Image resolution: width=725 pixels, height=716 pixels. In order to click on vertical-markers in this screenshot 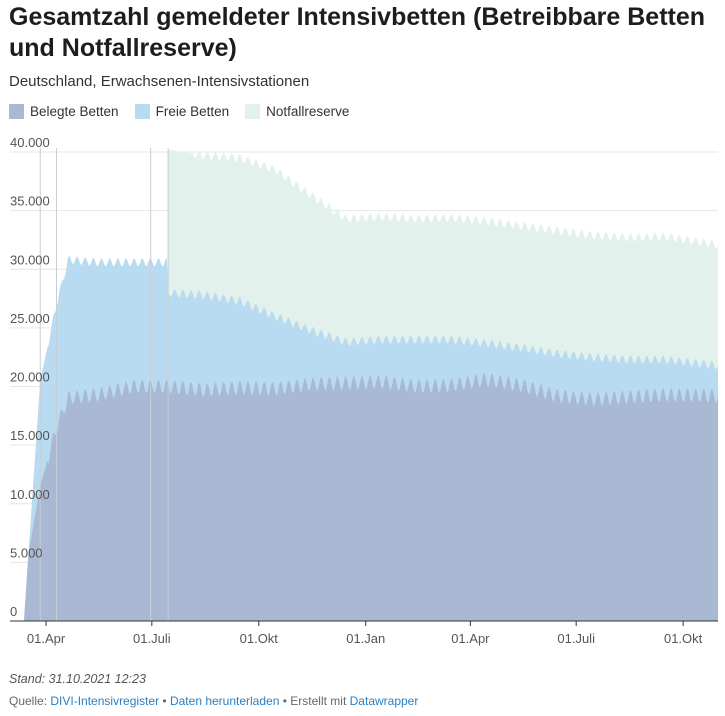, I will do `click(104, 384)`.